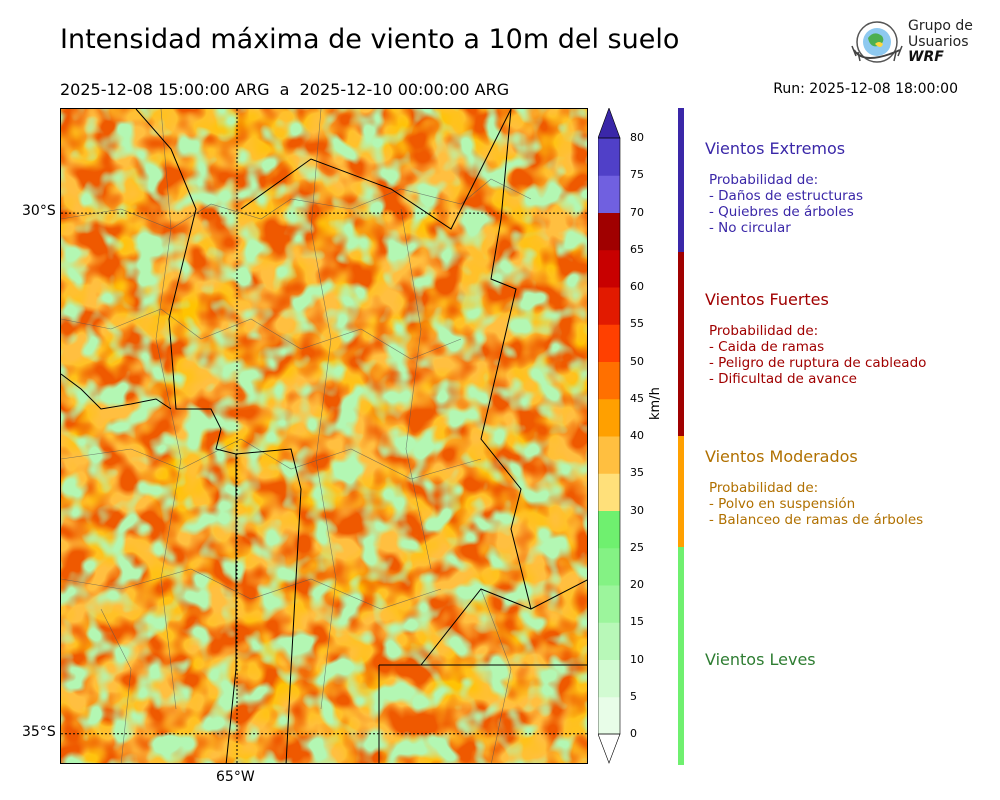  I want to click on colorbar-tick-label: 35, so click(637, 473).